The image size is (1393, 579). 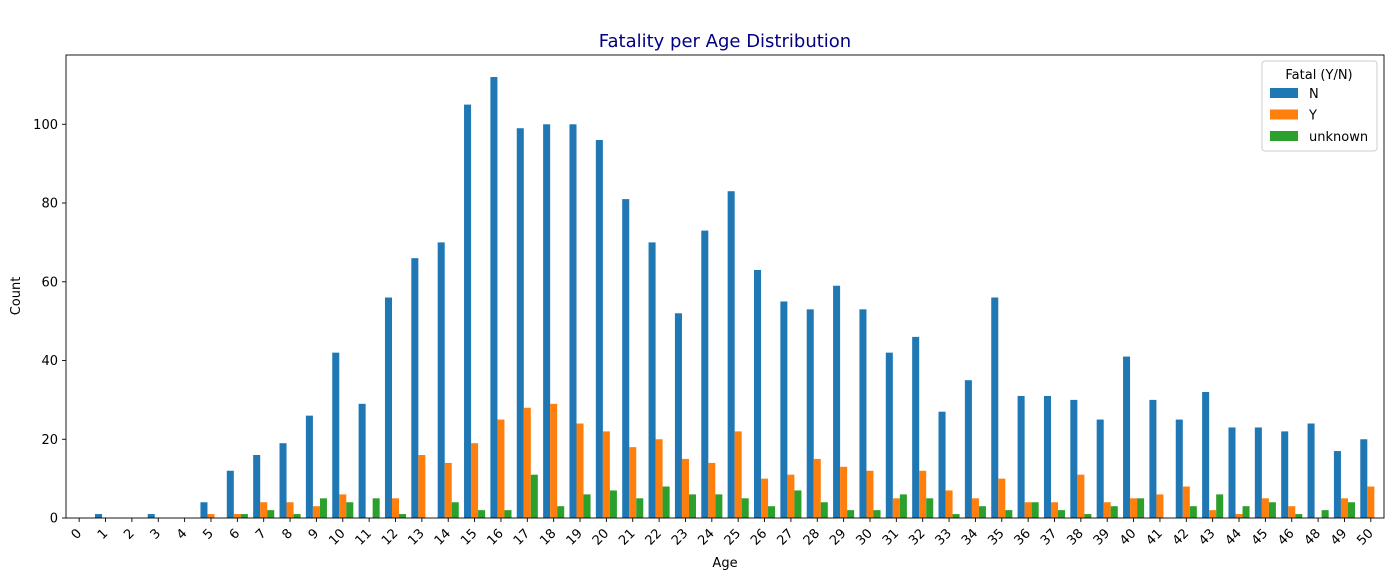 I want to click on y-tick-label: 100, so click(x=45, y=125).